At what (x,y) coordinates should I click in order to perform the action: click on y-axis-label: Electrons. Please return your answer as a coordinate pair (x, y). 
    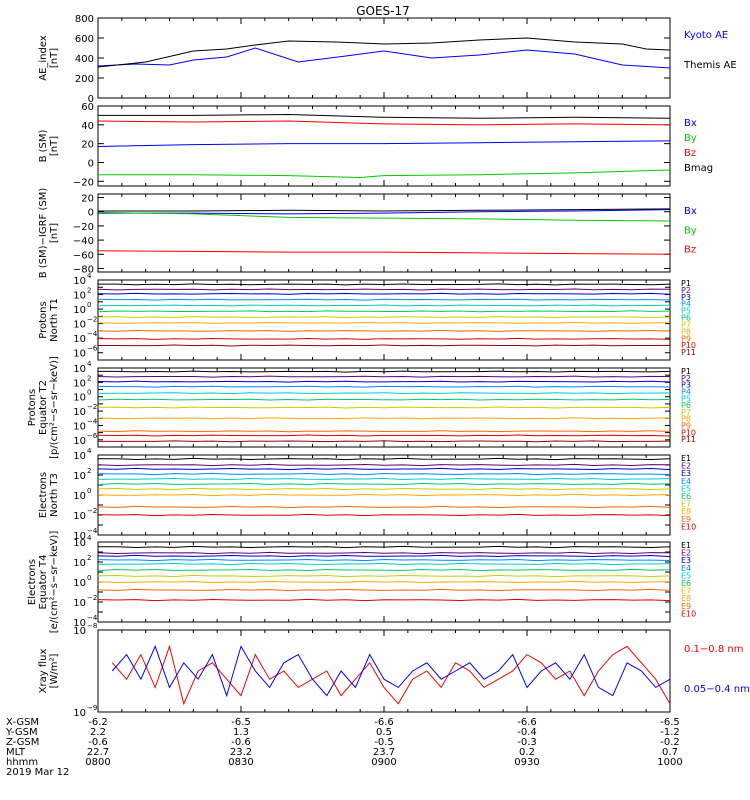
    Looking at the image, I should click on (43, 495).